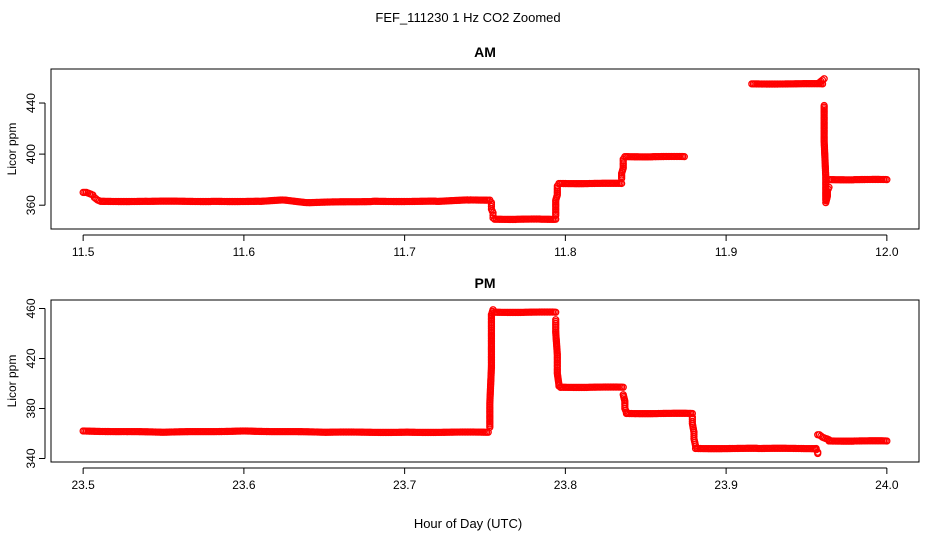  I want to click on pm-y-axis-label: Licor ppm, so click(12, 381).